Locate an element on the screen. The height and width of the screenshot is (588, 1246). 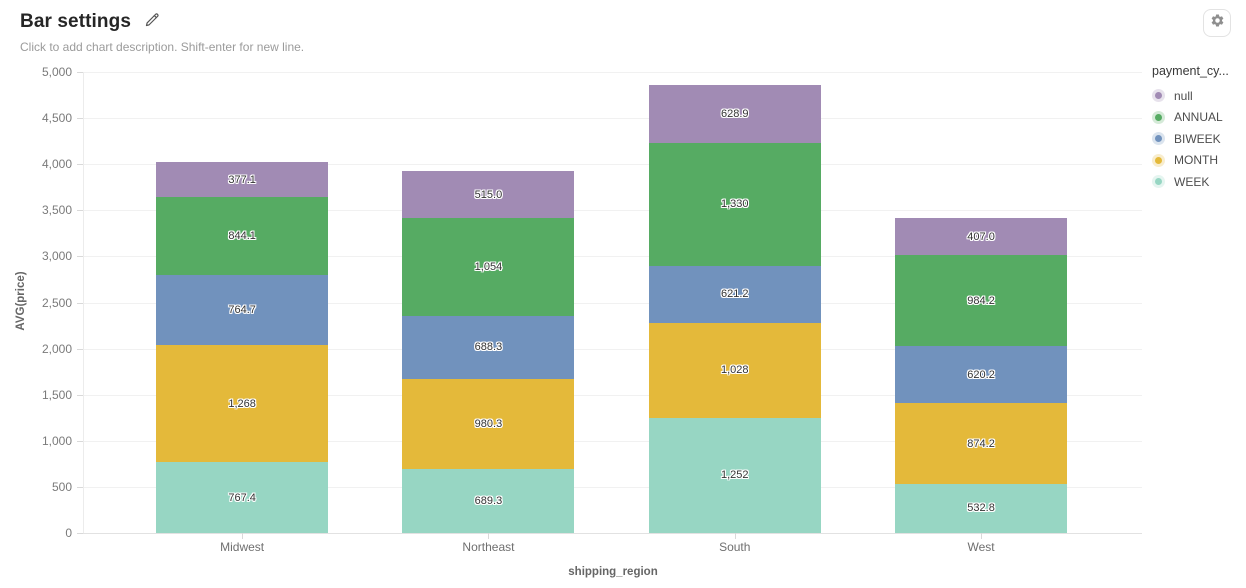
bar-segment-null-West: 407.0 is located at coordinates (981, 236).